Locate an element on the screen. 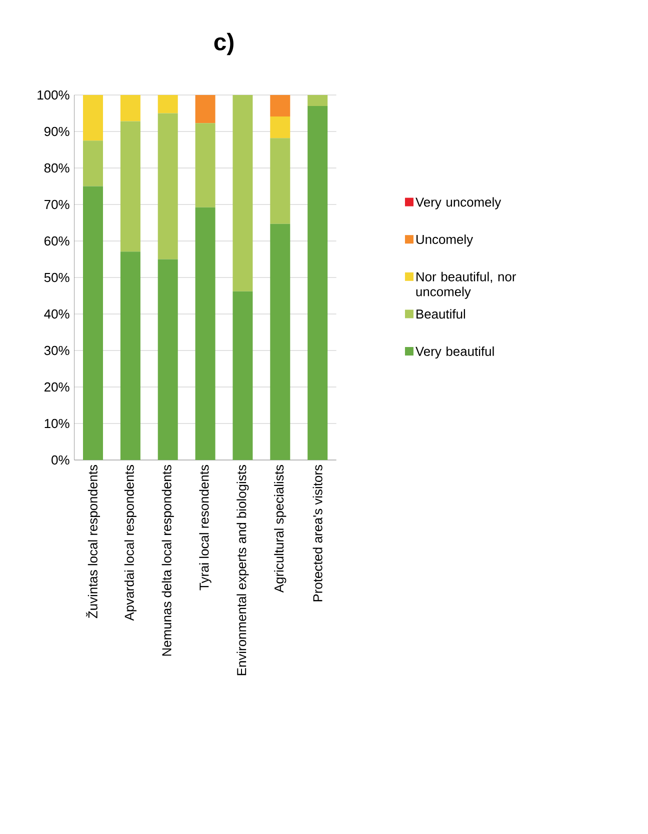 This screenshot has height=834, width=648. x-tick-label: Agricultural specialists is located at coordinates (280, 529).